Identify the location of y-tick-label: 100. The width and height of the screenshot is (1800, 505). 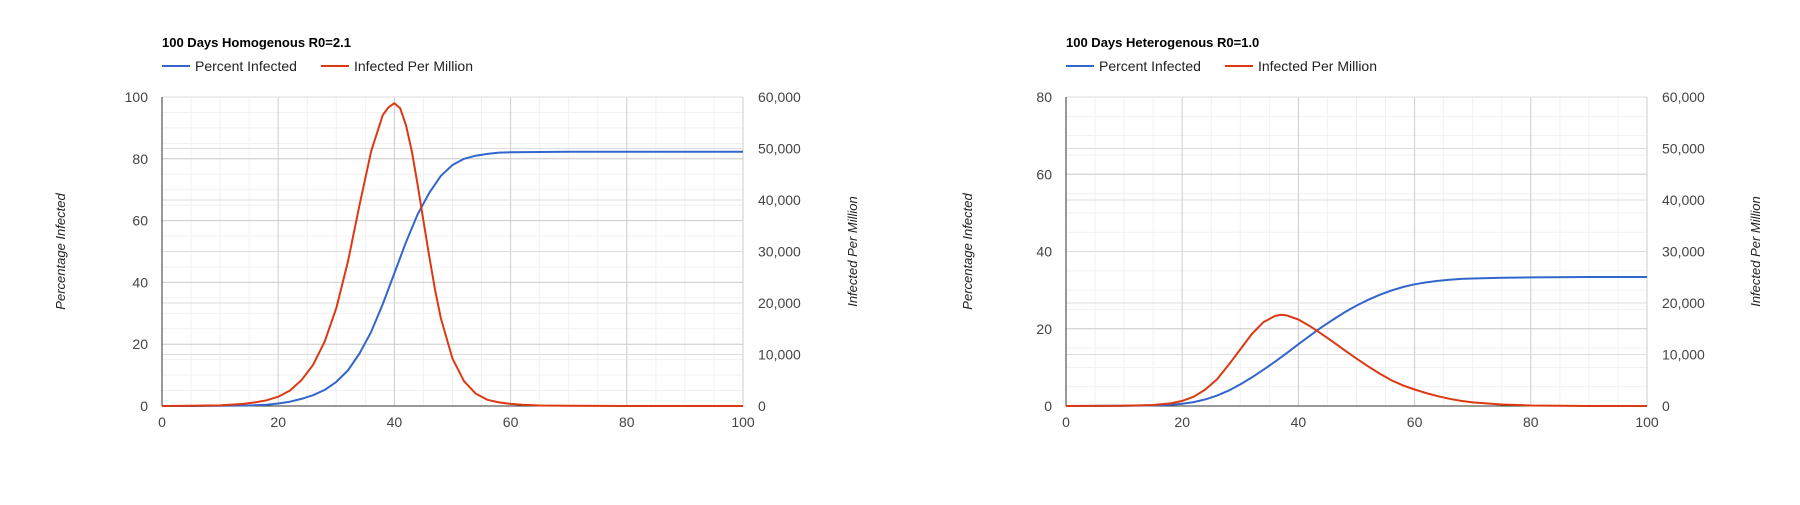
(137, 97).